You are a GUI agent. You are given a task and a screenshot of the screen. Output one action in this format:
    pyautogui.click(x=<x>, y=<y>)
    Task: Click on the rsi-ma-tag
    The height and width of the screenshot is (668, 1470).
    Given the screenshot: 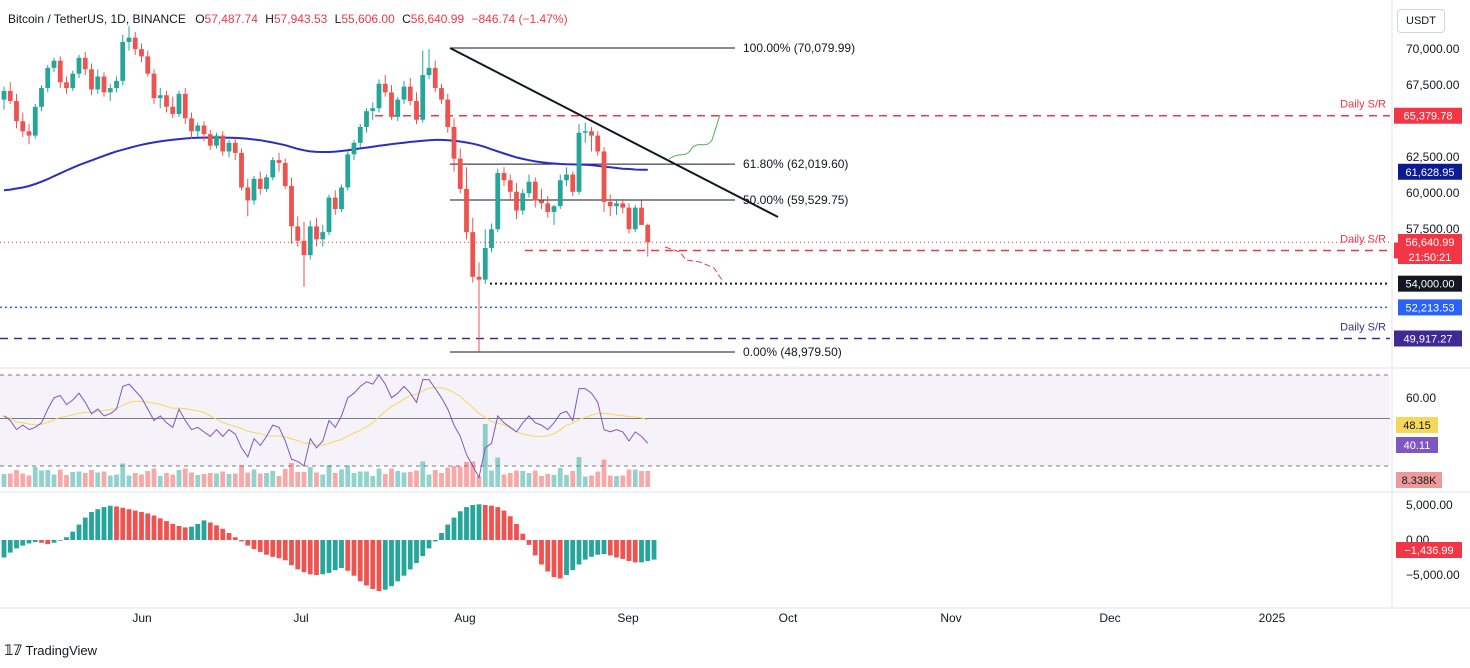 What is the action you would take?
    pyautogui.click(x=1417, y=425)
    